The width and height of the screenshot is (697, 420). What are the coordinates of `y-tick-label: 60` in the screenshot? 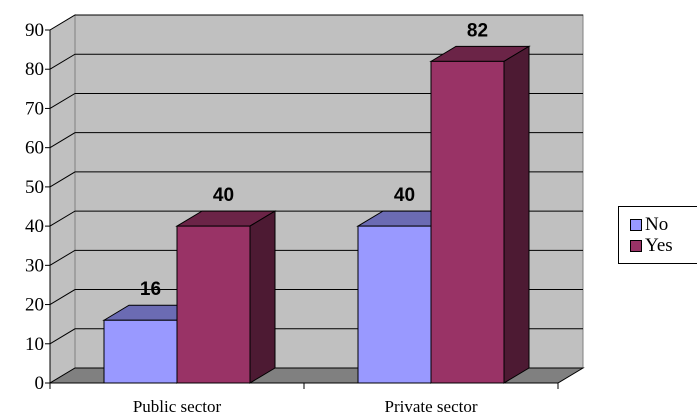 It's located at (34, 148).